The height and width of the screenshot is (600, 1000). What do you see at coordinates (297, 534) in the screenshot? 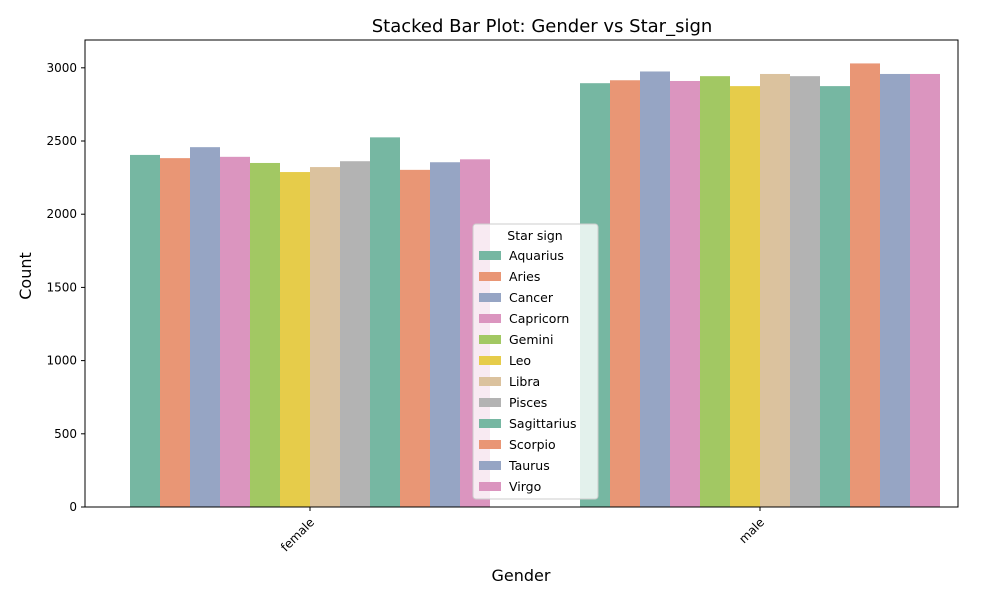
I see `x-tick-label-female: female` at bounding box center [297, 534].